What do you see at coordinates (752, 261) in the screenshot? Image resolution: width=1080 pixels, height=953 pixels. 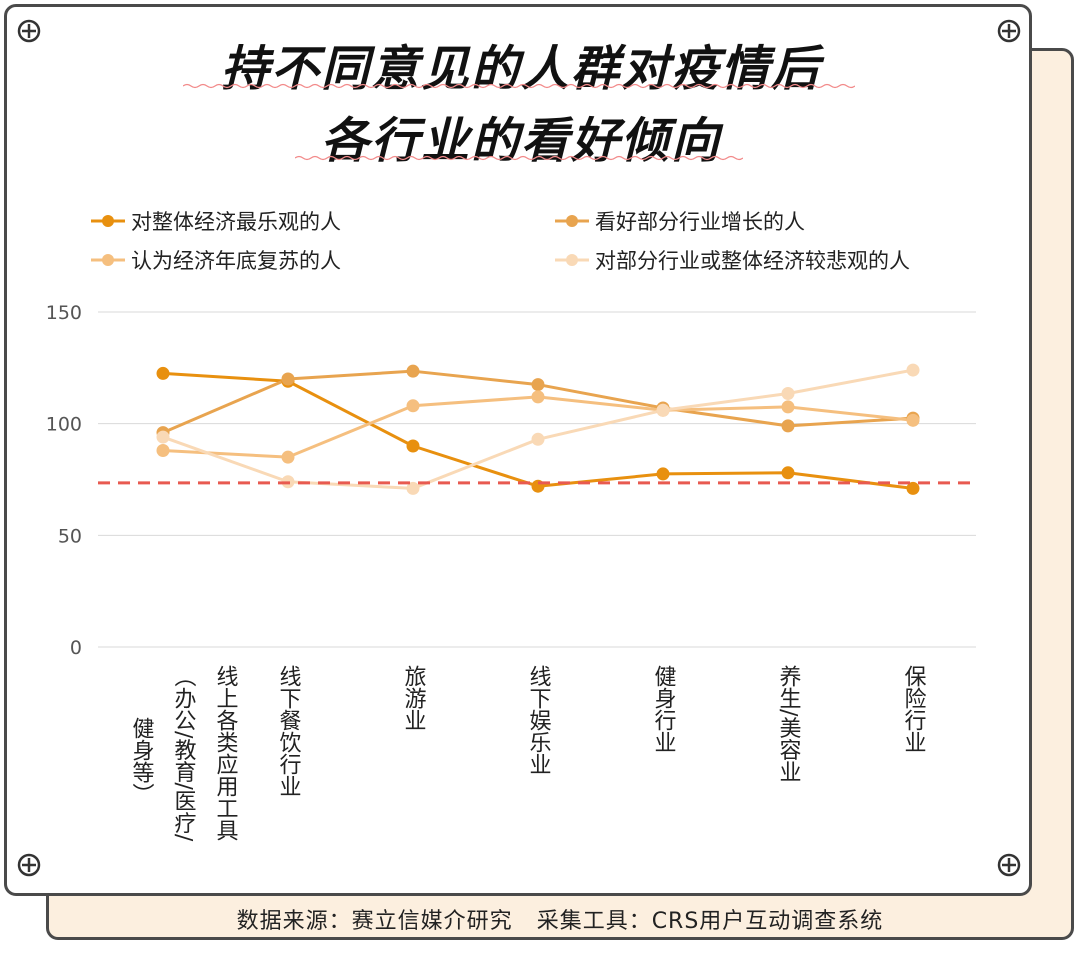 I see `legend-label: 对部分行业或整体经济较悲观的人` at bounding box center [752, 261].